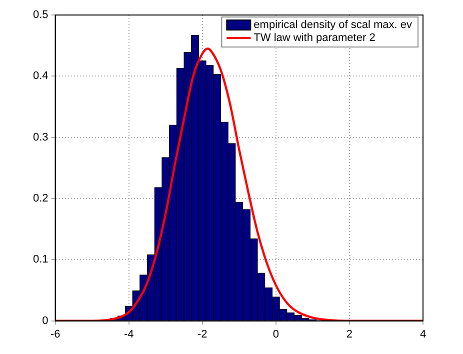 The width and height of the screenshot is (463, 354). Describe the element at coordinates (40, 76) in the screenshot. I see `y-tick-label: 0.4` at that location.